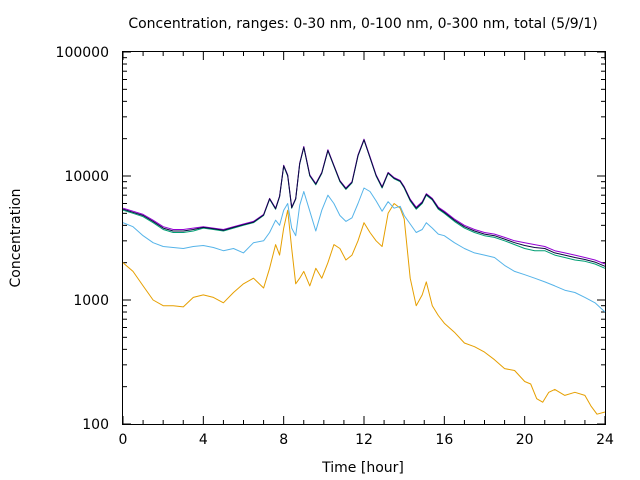 The width and height of the screenshot is (640, 480). What do you see at coordinates (364, 440) in the screenshot?
I see `x-tick-label: 12` at bounding box center [364, 440].